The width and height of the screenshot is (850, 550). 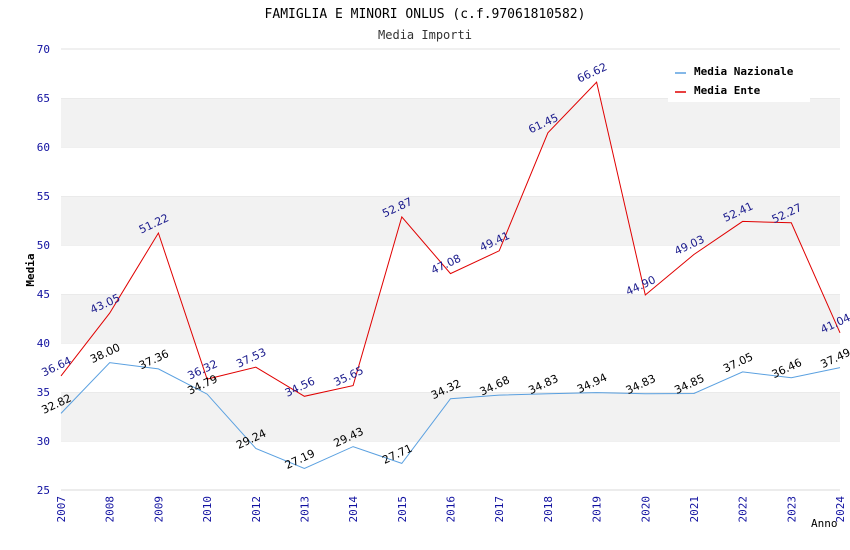 I want to click on chart-subtitle: Media Importi, so click(x=425, y=35).